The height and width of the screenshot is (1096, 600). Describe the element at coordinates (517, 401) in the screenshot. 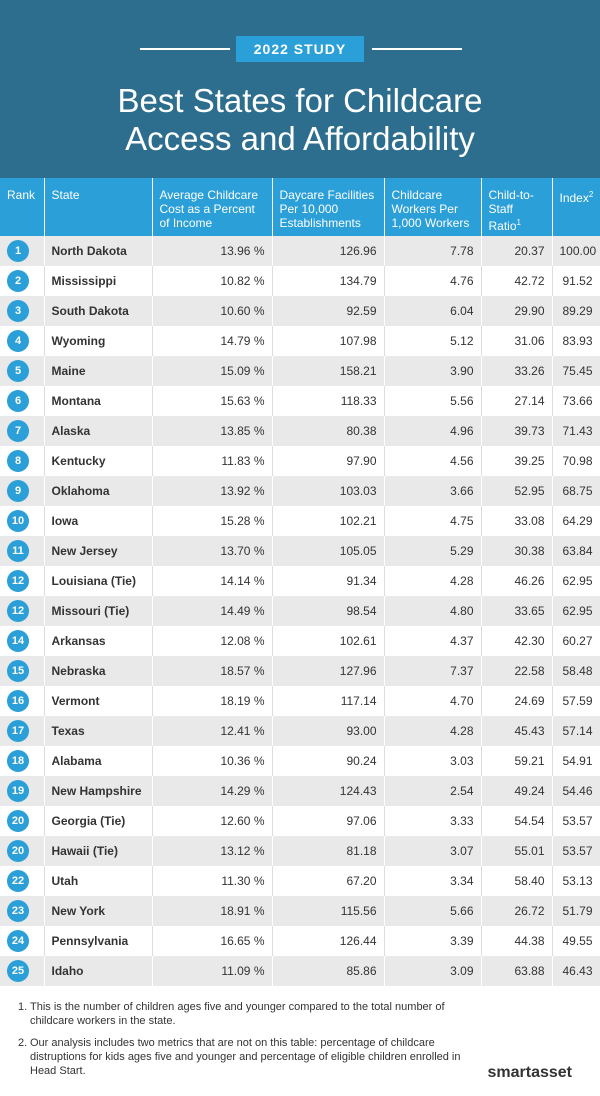

I see `value-cell: 27.14` at that location.